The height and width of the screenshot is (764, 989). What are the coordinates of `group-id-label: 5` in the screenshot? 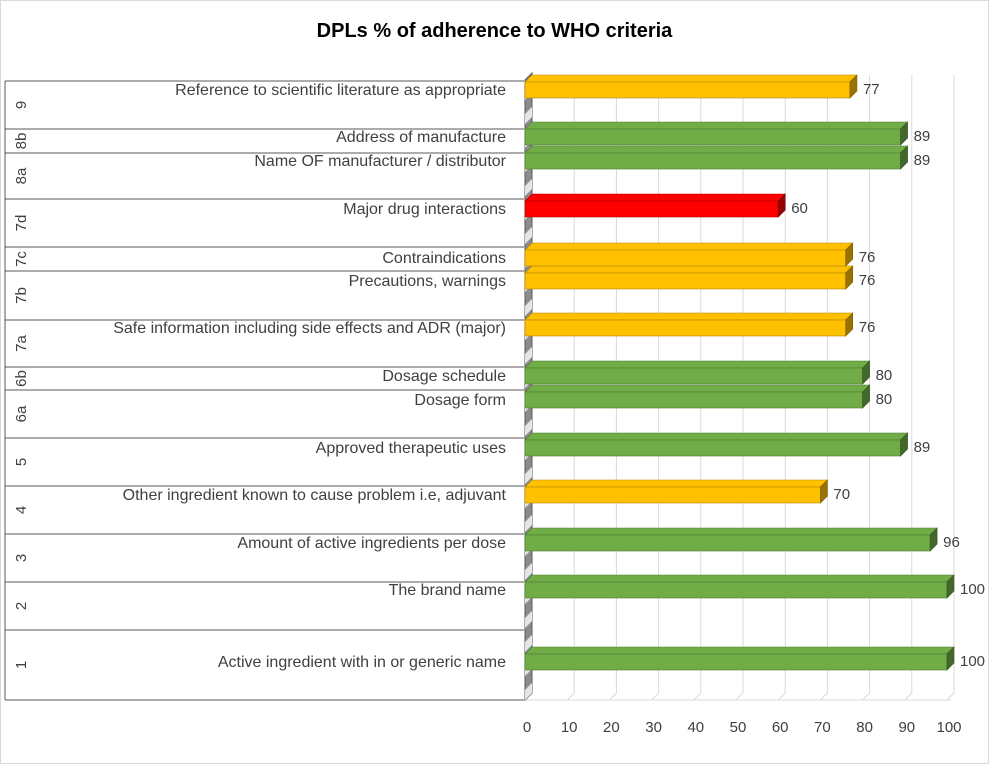 It's located at (21, 462).